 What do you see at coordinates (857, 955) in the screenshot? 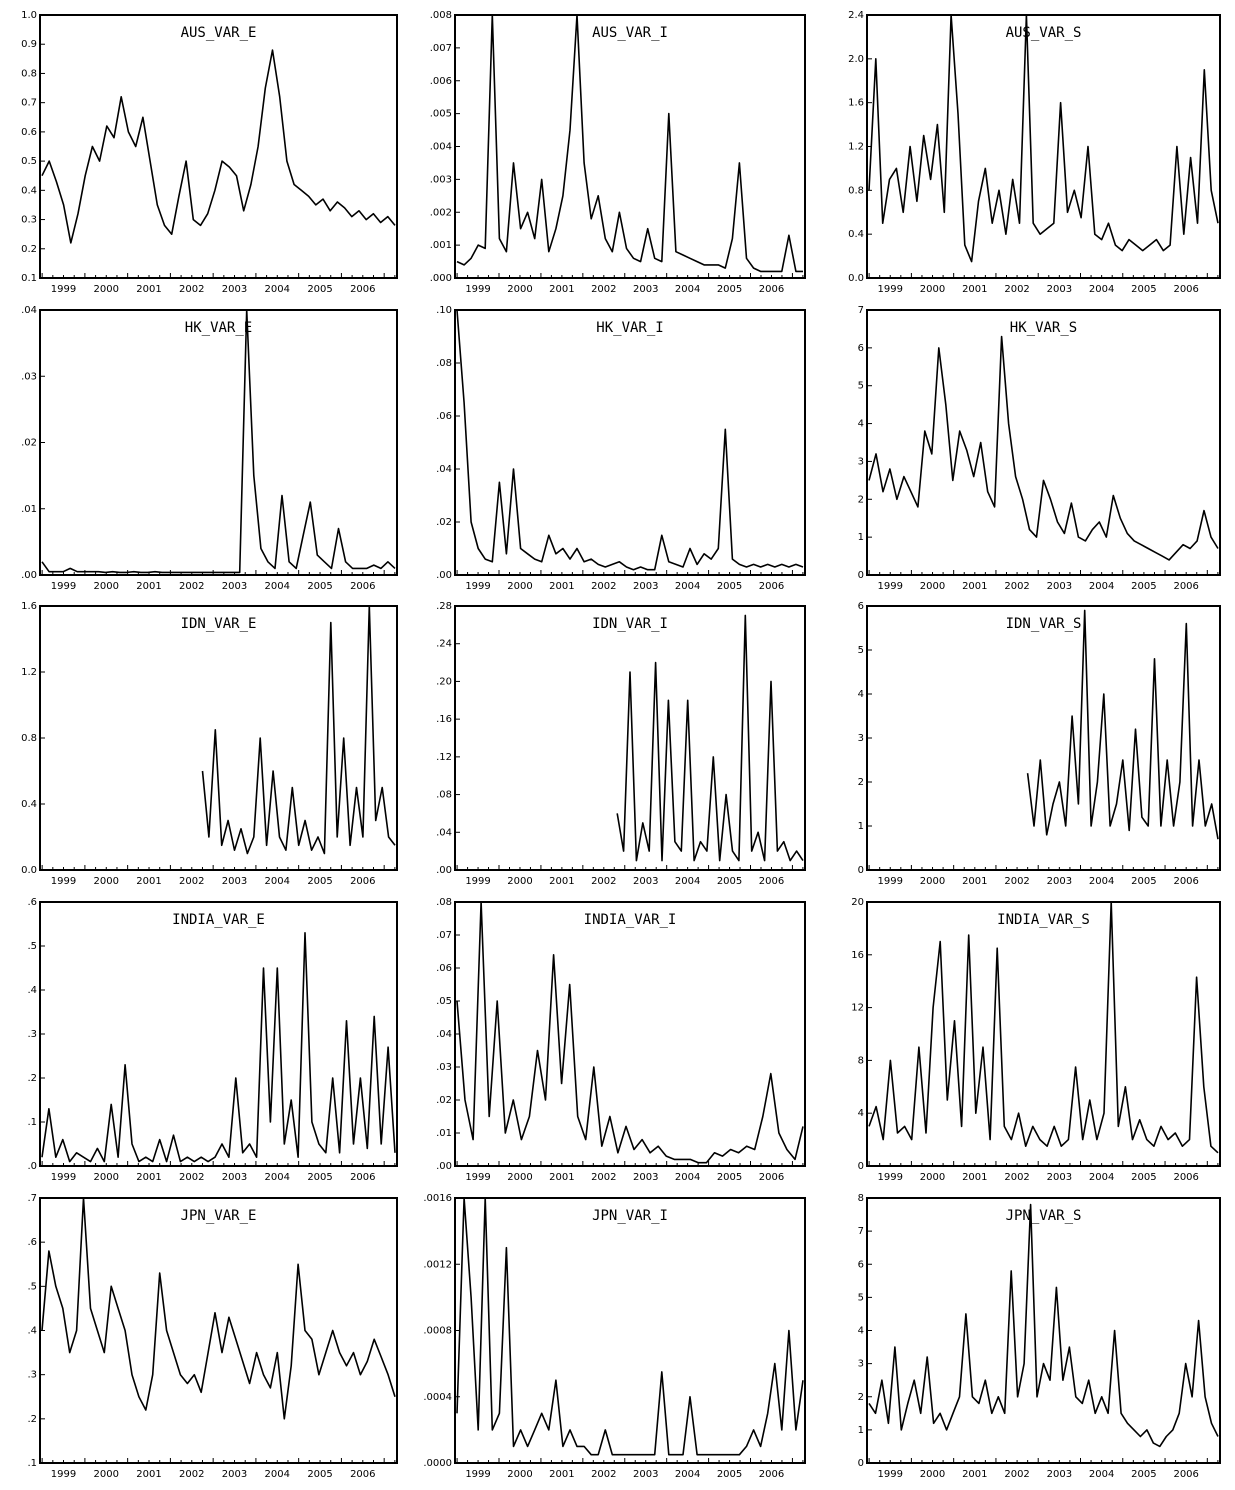
I see `y-tick-label: 16` at bounding box center [857, 955].